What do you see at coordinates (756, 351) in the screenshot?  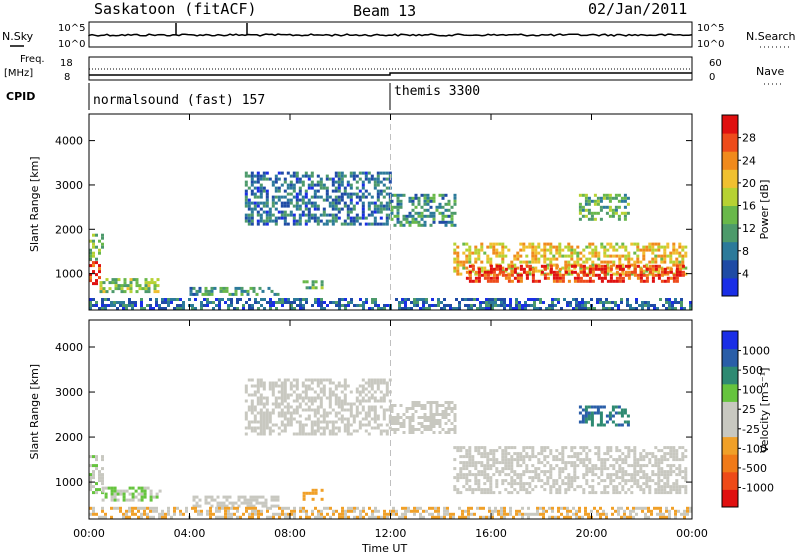 I see `colorbar-tick-label-0: 1000` at bounding box center [756, 351].